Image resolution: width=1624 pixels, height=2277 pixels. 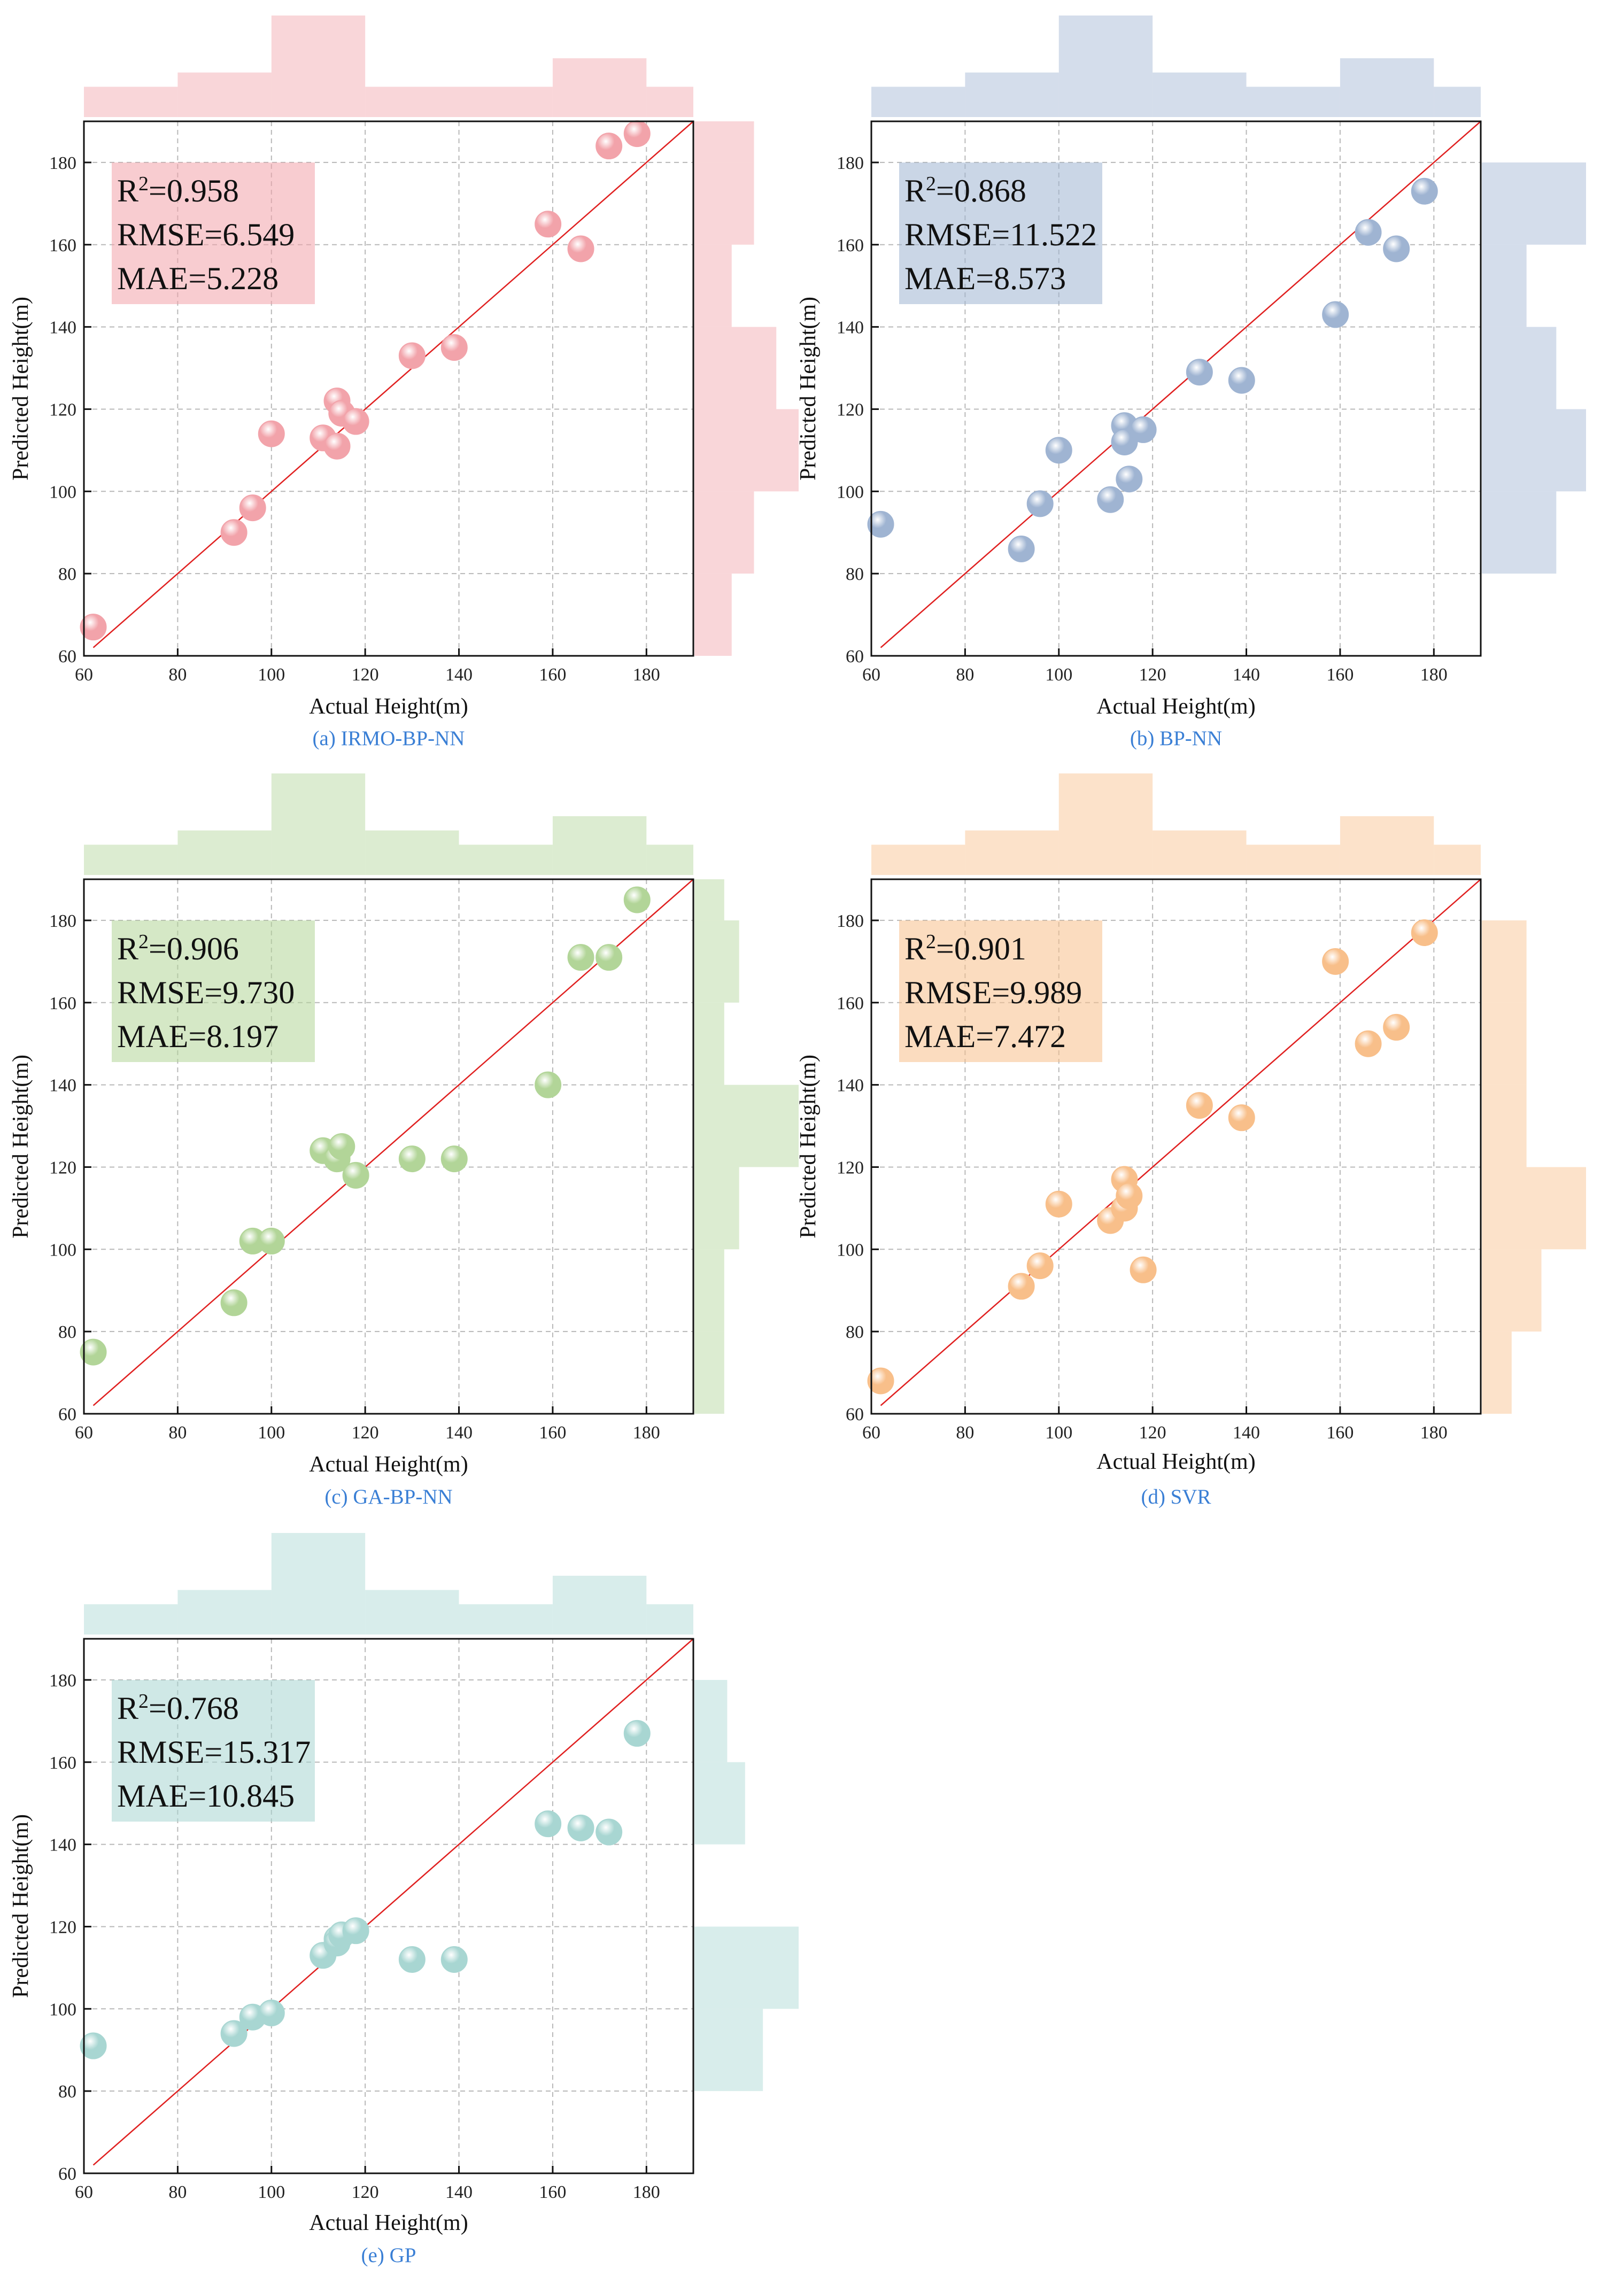 What do you see at coordinates (1176, 738) in the screenshot?
I see `panel-caption: (b) BP-NN` at bounding box center [1176, 738].